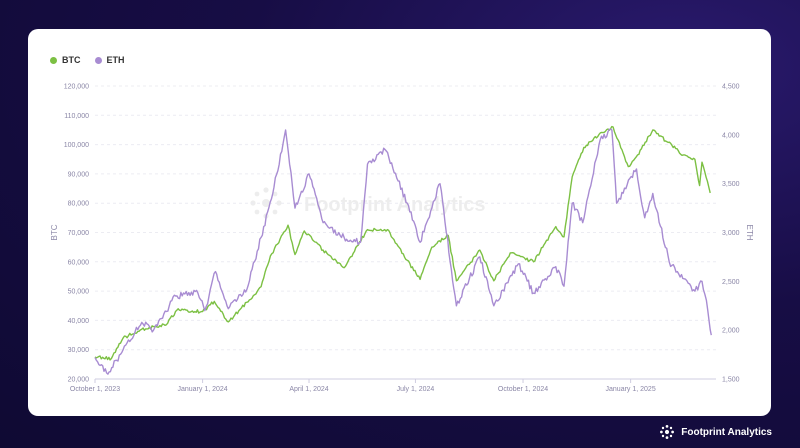 The width and height of the screenshot is (800, 448). What do you see at coordinates (667, 432) in the screenshot?
I see `footprint-logo-icon` at bounding box center [667, 432].